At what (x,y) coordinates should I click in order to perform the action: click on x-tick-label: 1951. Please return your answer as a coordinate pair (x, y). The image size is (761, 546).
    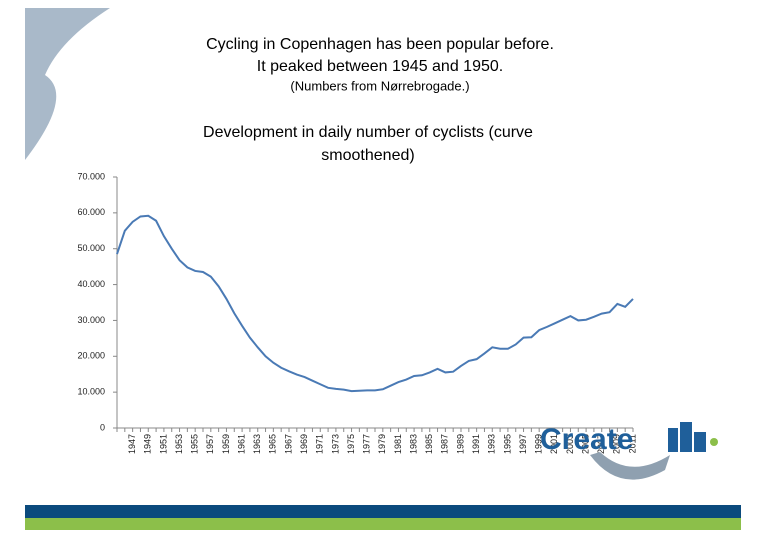
    Looking at the image, I should click on (163, 444).